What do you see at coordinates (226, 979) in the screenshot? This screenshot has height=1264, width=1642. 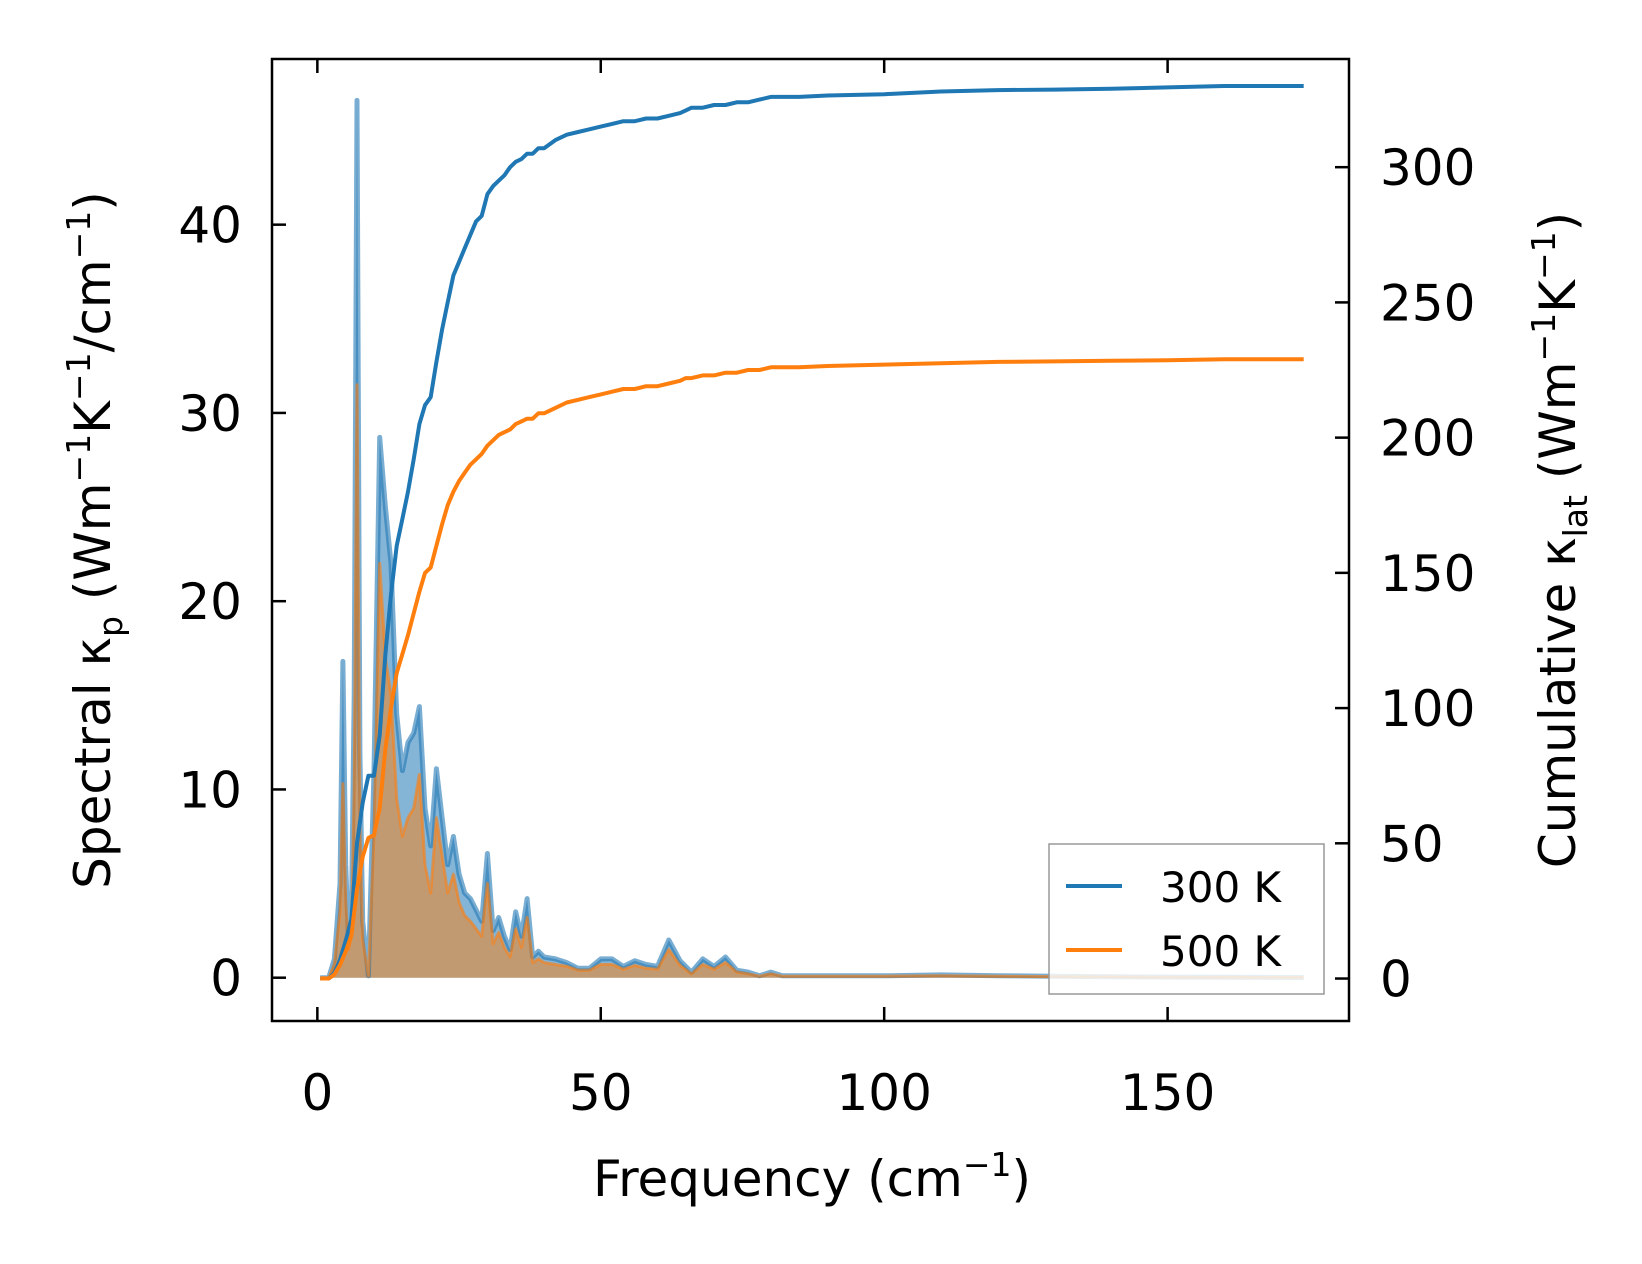 I see `left-y-tick-label: 0` at bounding box center [226, 979].